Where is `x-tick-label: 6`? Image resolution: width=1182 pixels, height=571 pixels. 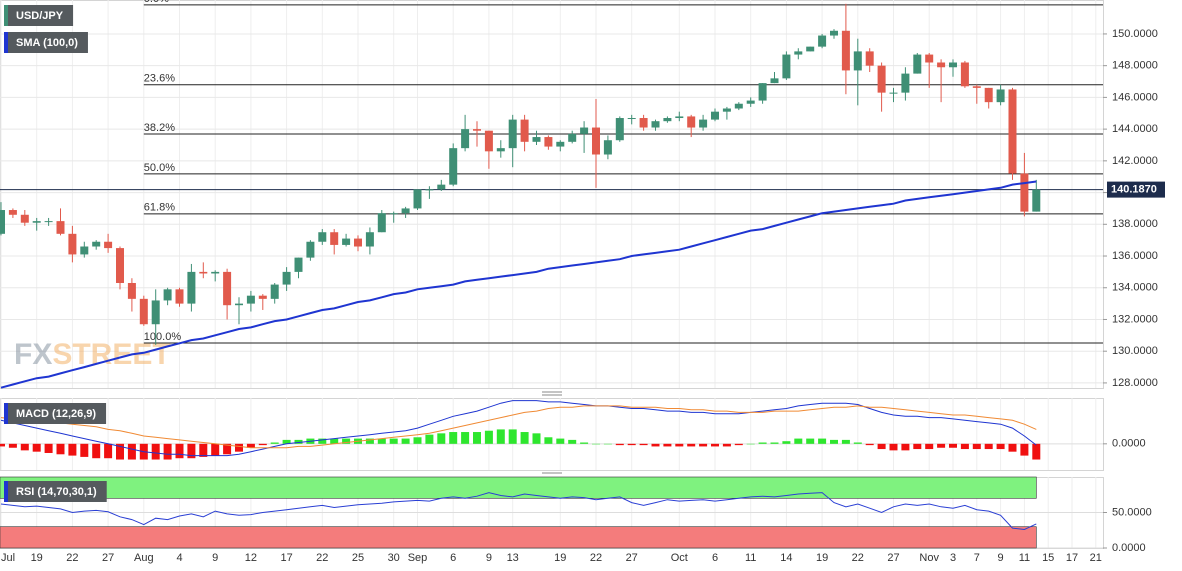
x-tick-label: 6 is located at coordinates (715, 558).